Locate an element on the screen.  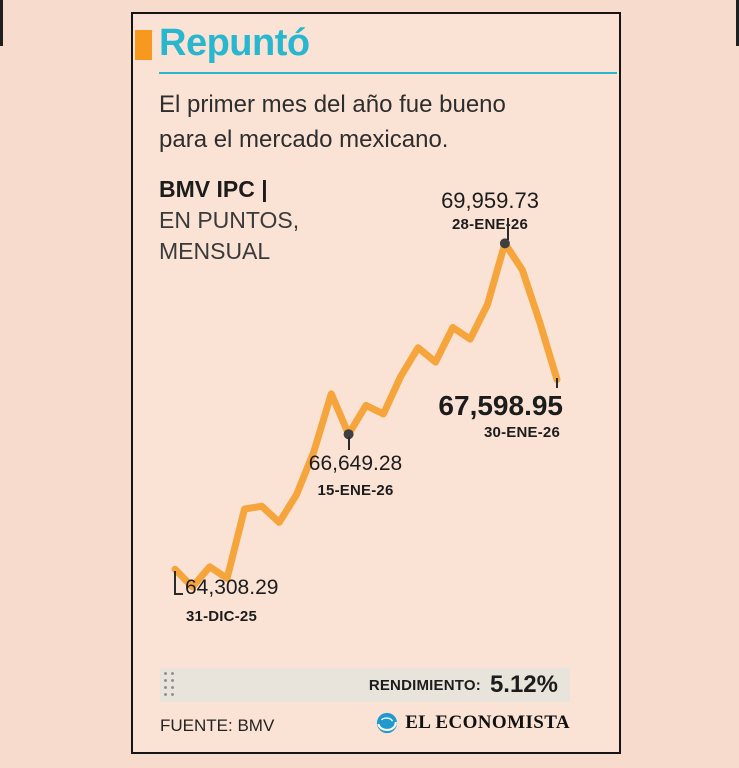
subtitle-line-1: El primer mes del año fue bueno is located at coordinates (332, 104).